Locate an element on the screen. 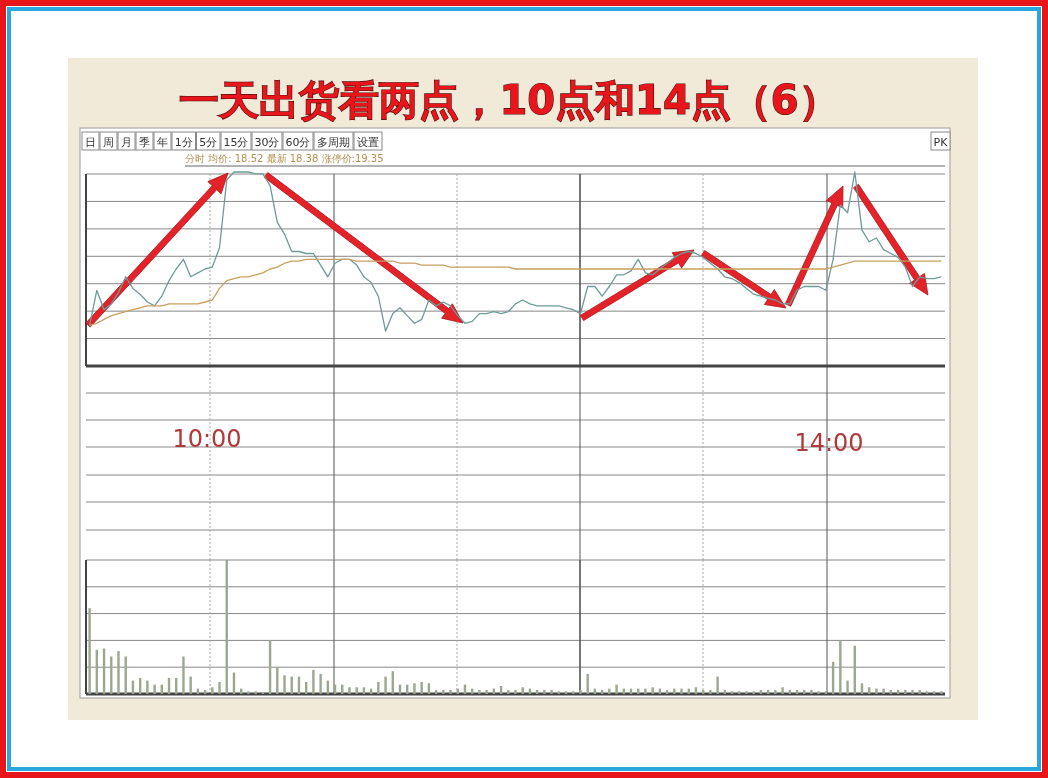 This screenshot has width=1048, height=778. chart-title: 一天出货看两点，10点和14点（6） is located at coordinates (509, 100).